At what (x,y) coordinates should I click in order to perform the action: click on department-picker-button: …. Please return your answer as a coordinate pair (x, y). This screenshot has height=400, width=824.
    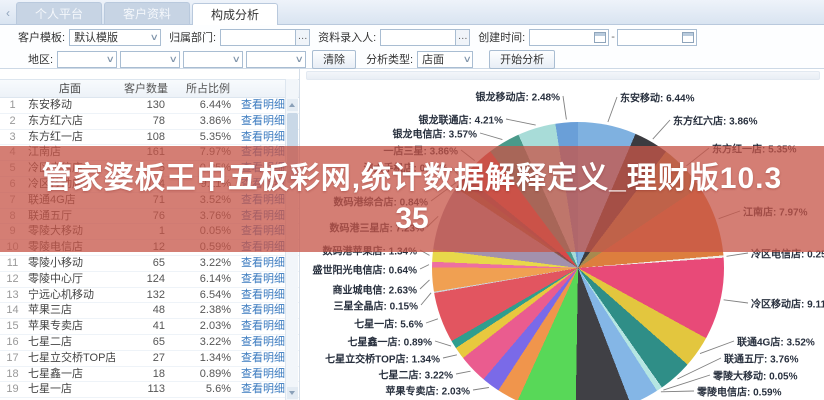
    Looking at the image, I should click on (303, 37).